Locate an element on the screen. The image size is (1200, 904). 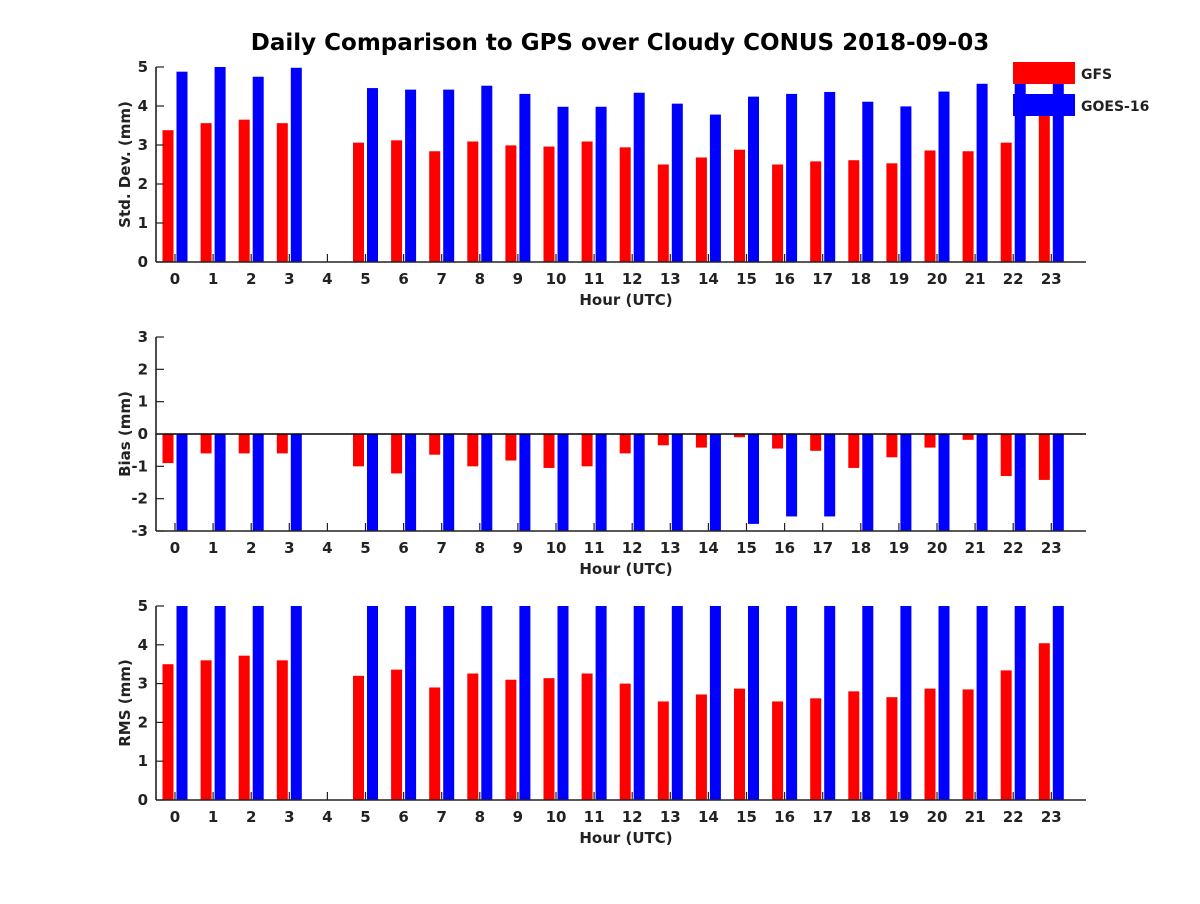
y-tick-label: 1 is located at coordinates (143, 223).